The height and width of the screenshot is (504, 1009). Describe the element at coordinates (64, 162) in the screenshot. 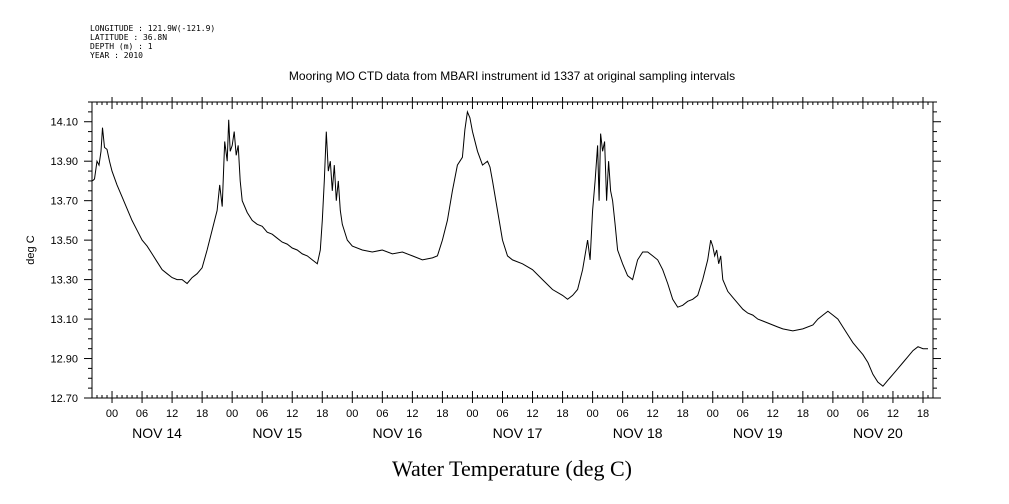

I see `y-tick-label: 13.90` at that location.